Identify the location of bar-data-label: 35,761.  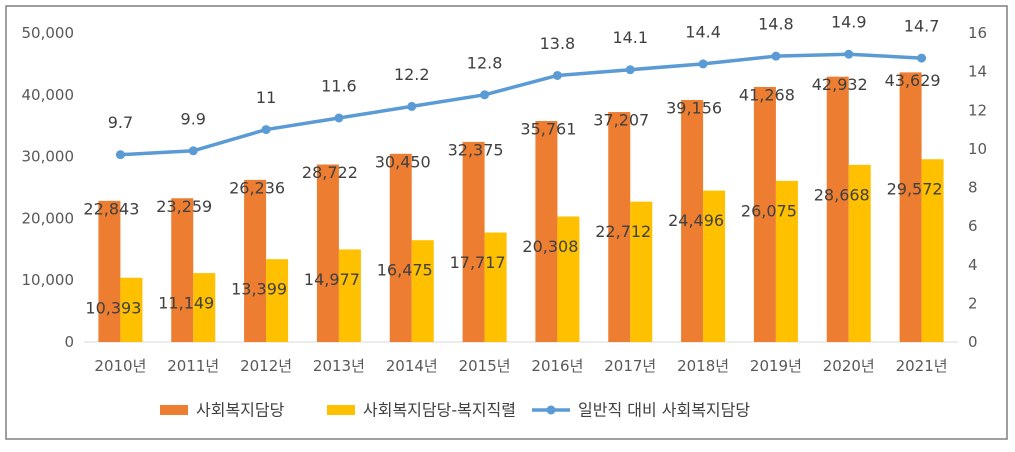
(548, 128).